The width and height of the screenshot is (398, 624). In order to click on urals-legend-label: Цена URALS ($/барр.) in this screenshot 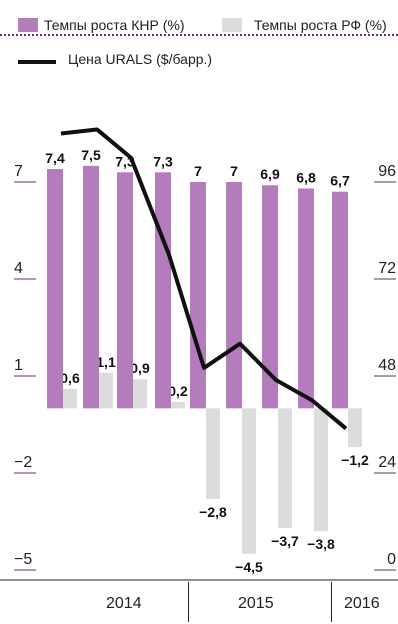, I will do `click(140, 59)`.